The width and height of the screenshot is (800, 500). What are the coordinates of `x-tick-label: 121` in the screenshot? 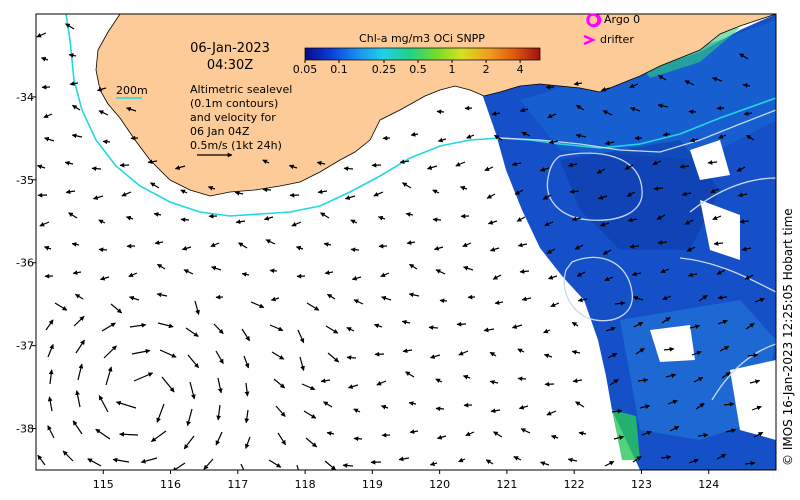 It's located at (506, 484).